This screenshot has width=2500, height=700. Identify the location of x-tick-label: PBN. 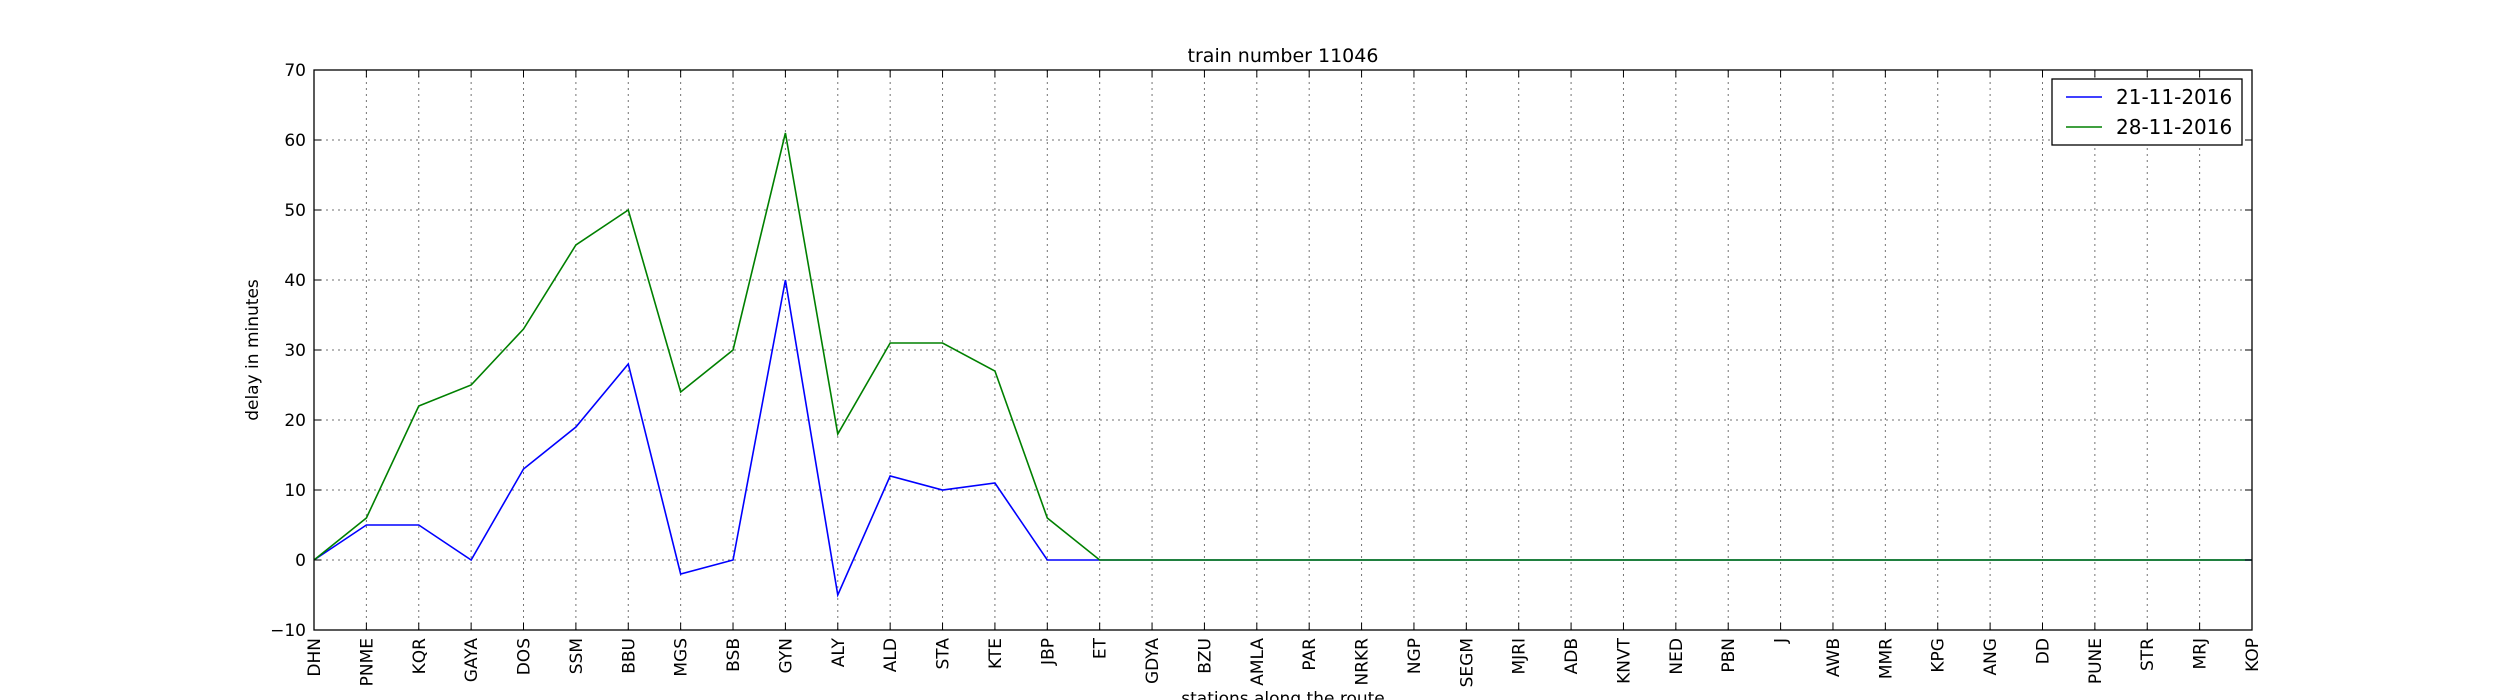
(1729, 655).